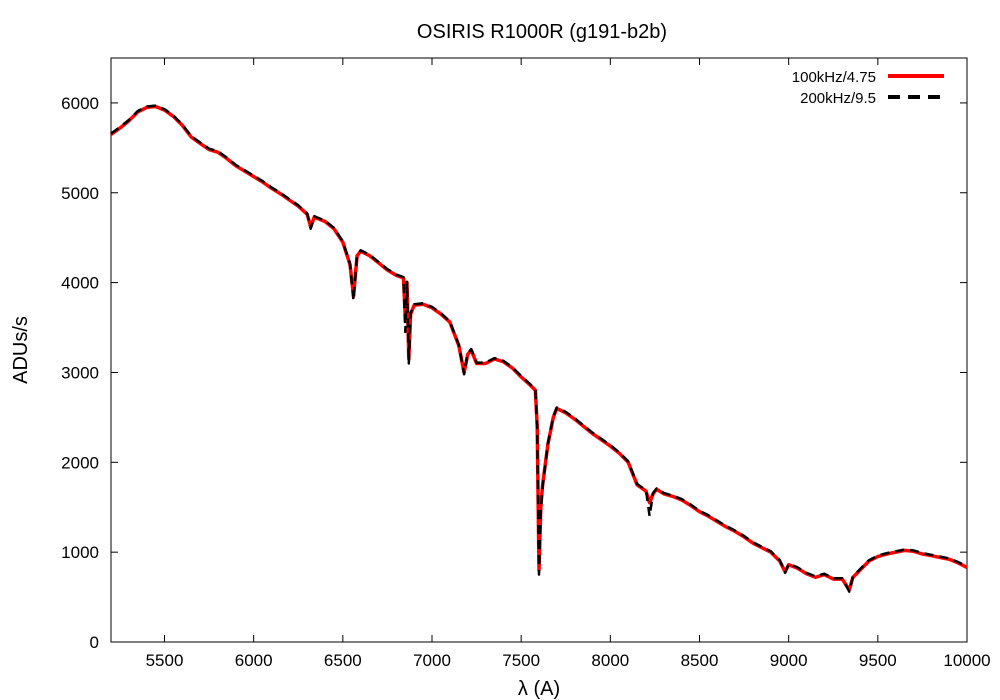 This screenshot has height=700, width=1000. What do you see at coordinates (834, 77) in the screenshot?
I see `legend-label-series-1: 100kHz/4.75` at bounding box center [834, 77].